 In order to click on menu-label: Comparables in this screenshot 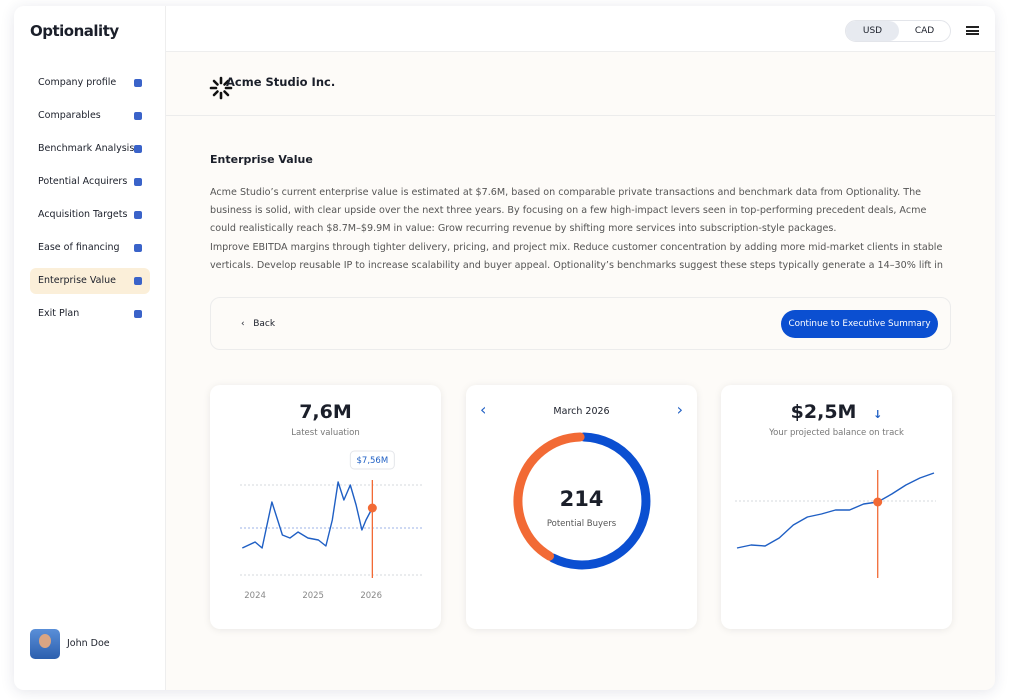, I will do `click(69, 115)`.